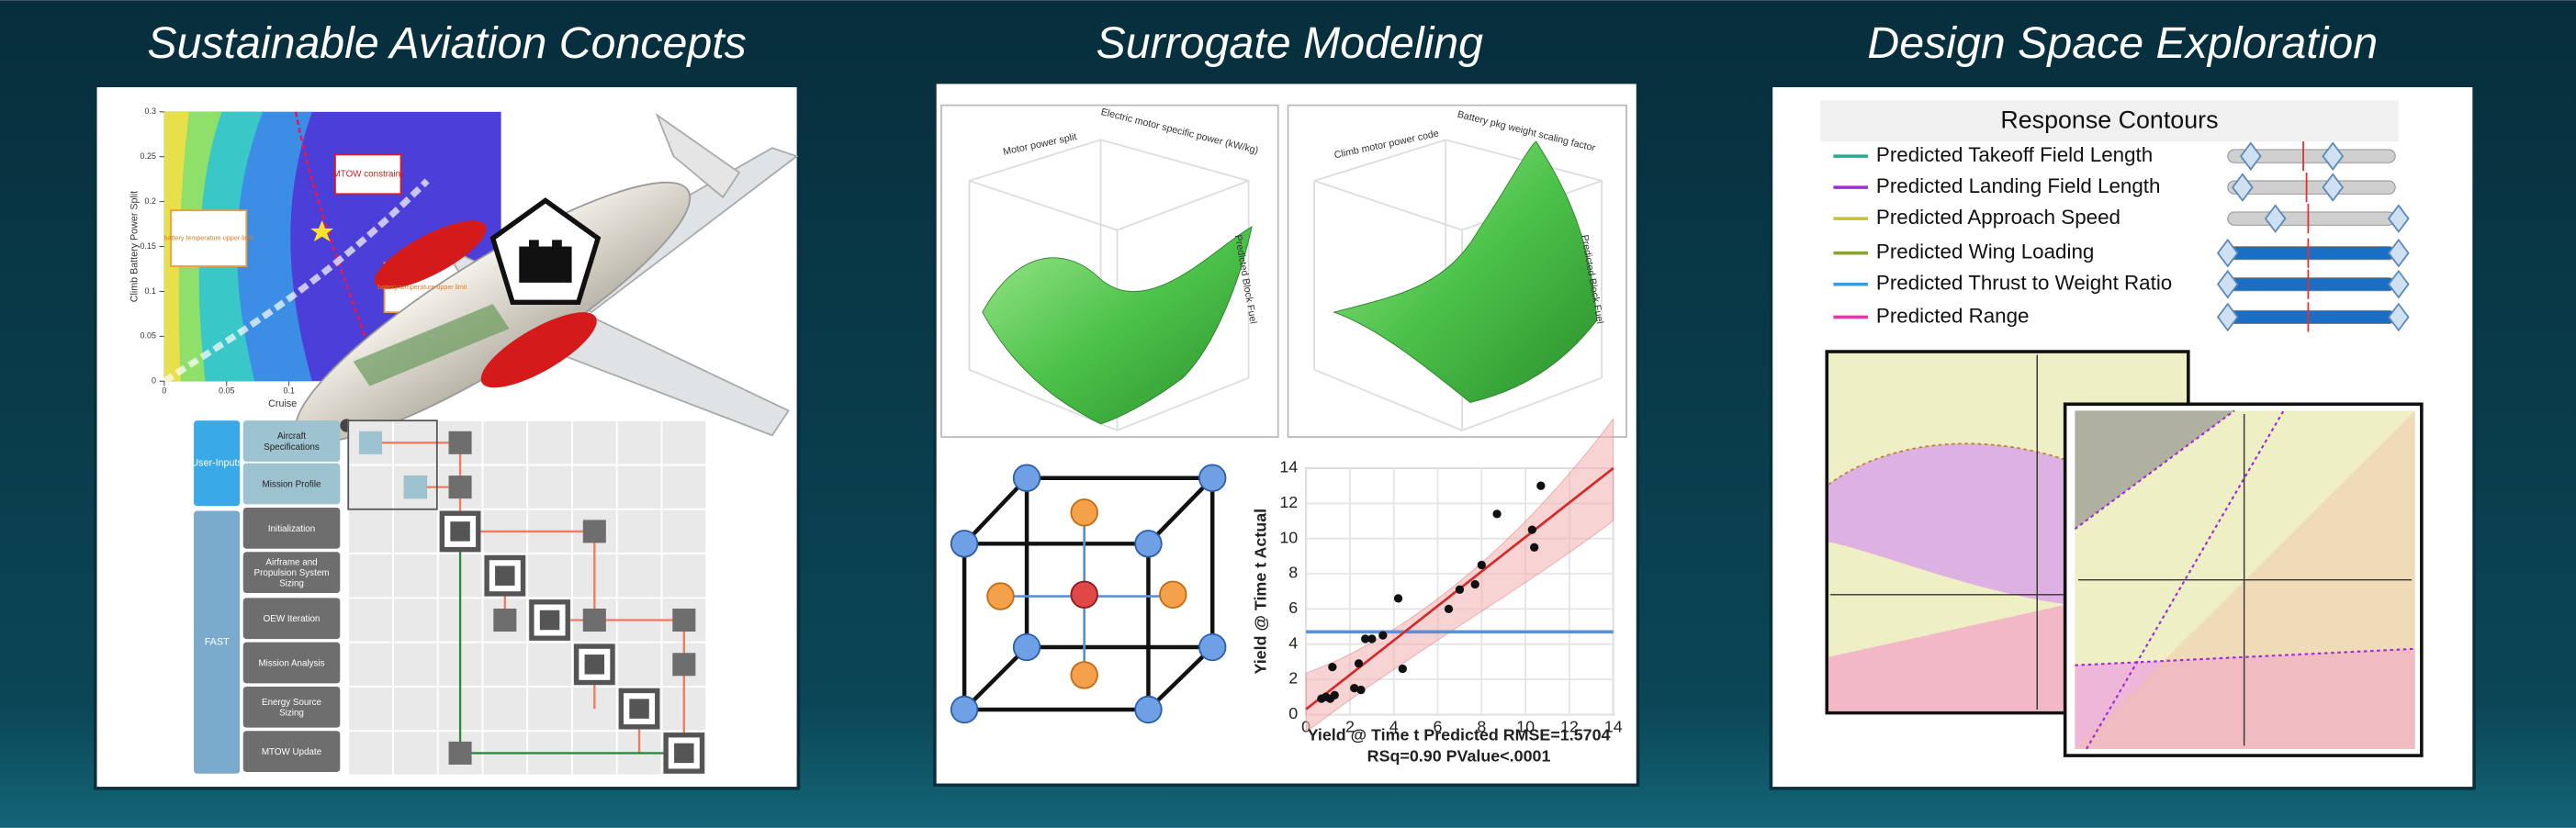 The width and height of the screenshot is (2576, 828). What do you see at coordinates (392, 465) in the screenshot?
I see `input-frame` at bounding box center [392, 465].